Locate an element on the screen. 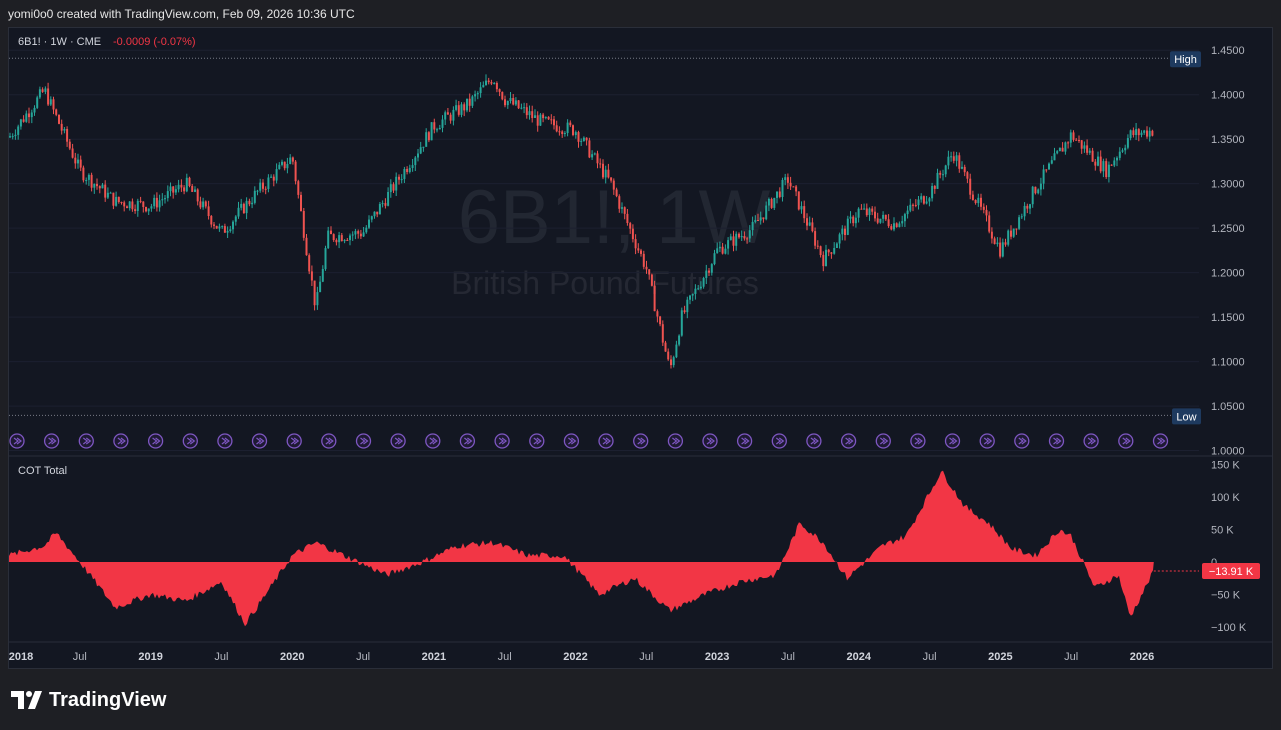  cot-tick-label: −50 K is located at coordinates (1226, 596).